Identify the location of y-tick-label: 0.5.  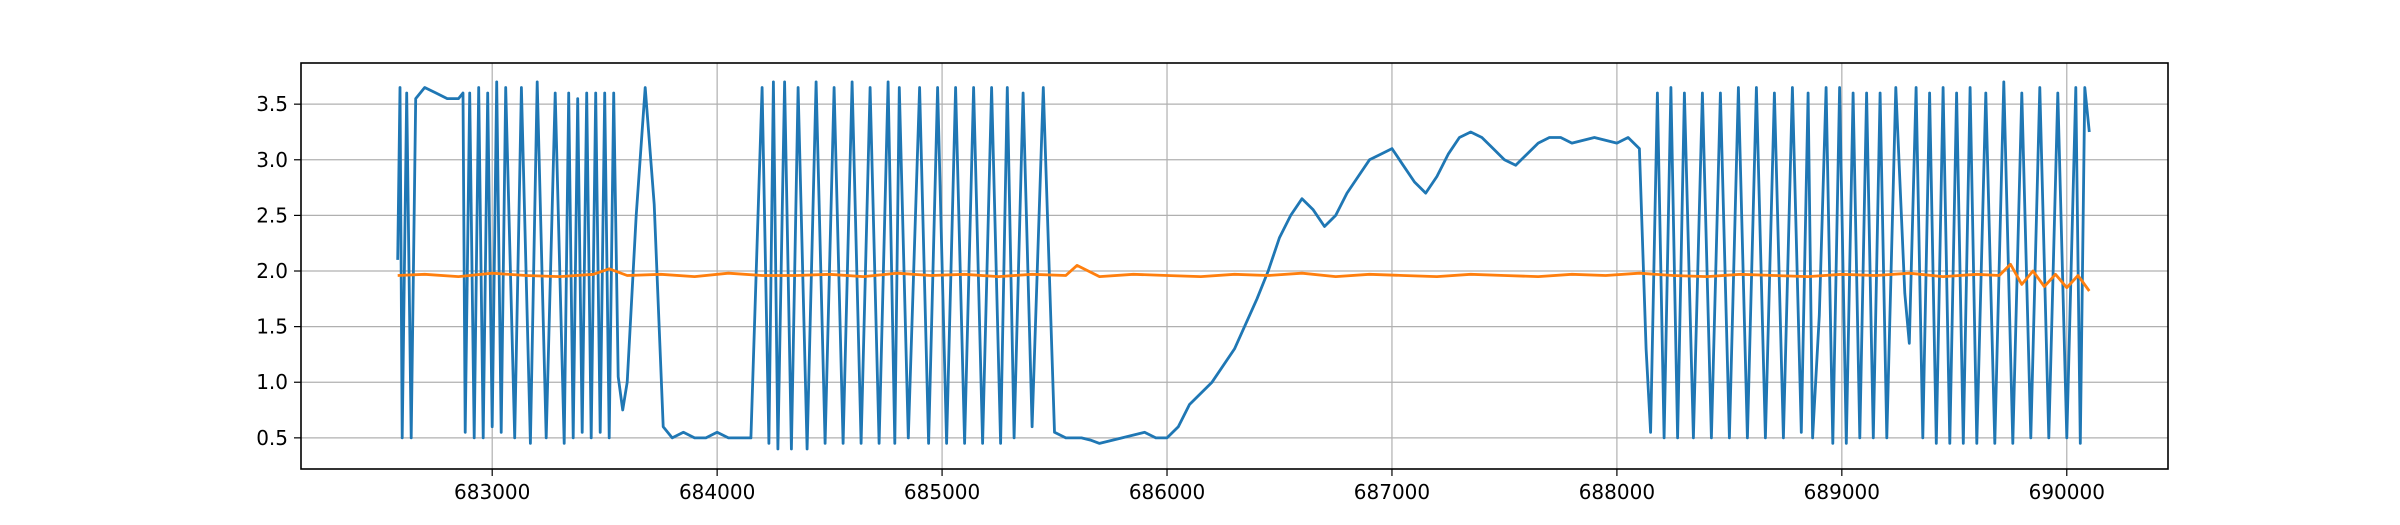
(272, 438).